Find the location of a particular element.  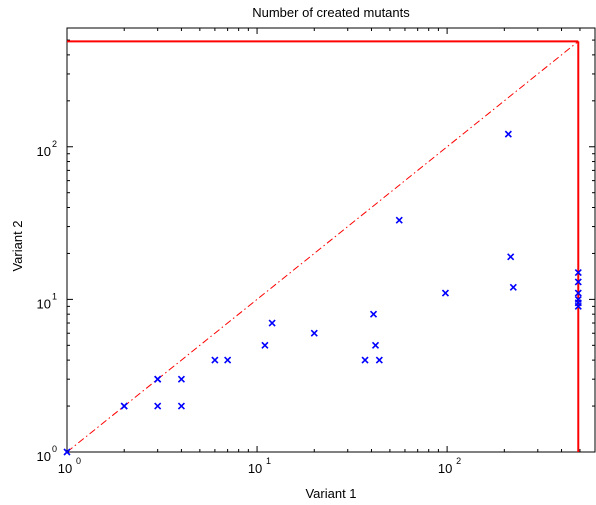

x-tick-exponent: 2 is located at coordinates (458, 461).